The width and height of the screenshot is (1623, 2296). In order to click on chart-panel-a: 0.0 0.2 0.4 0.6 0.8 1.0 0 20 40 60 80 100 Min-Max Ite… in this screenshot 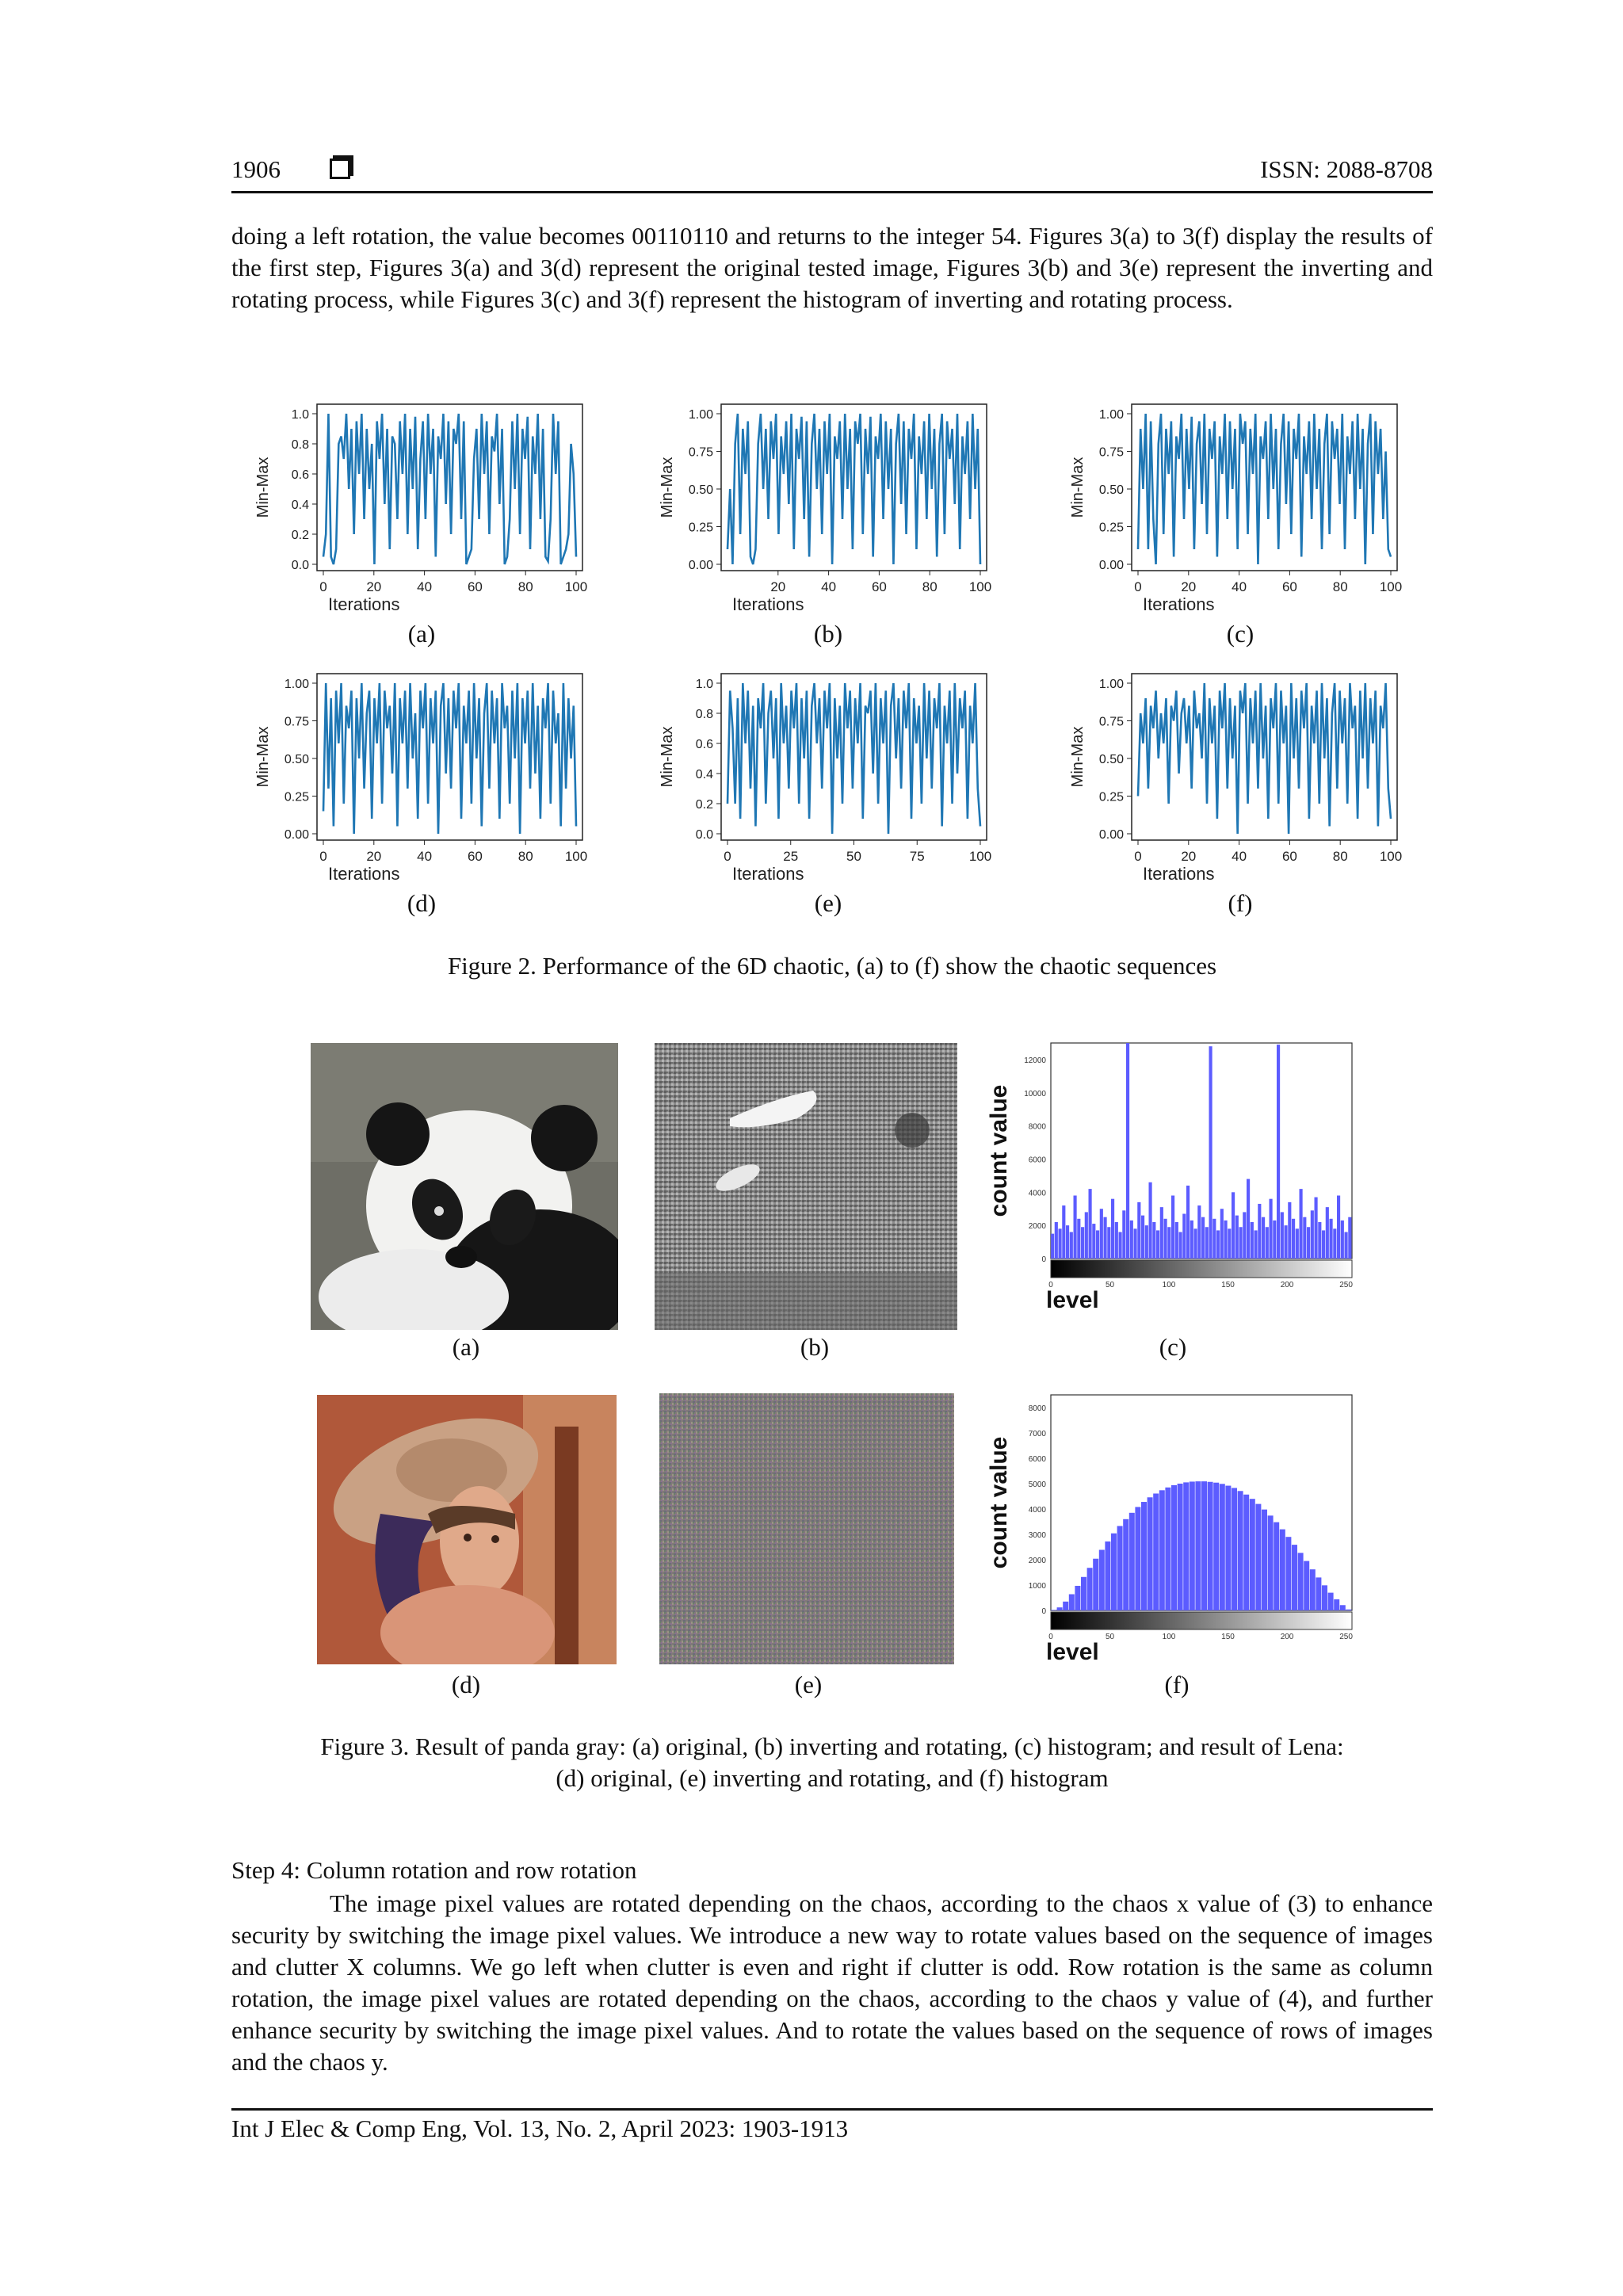, I will do `click(421, 508)`.